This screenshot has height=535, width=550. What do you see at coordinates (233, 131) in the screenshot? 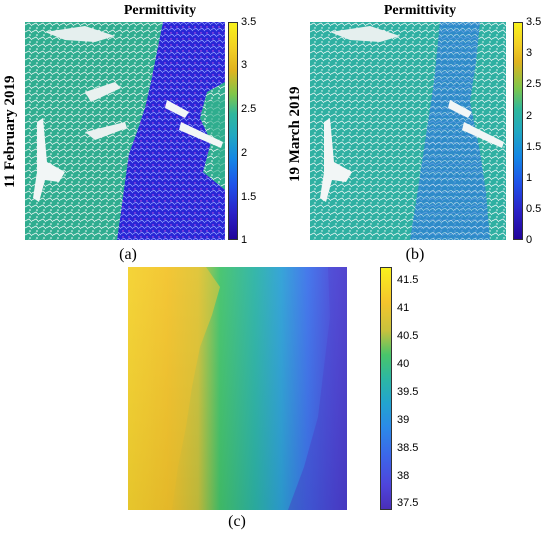
I see `panel-a-colorbar` at bounding box center [233, 131].